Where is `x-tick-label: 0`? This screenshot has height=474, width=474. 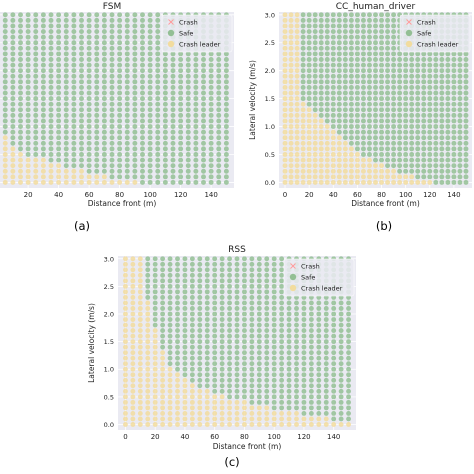 x-tick-label: 0 is located at coordinates (285, 195).